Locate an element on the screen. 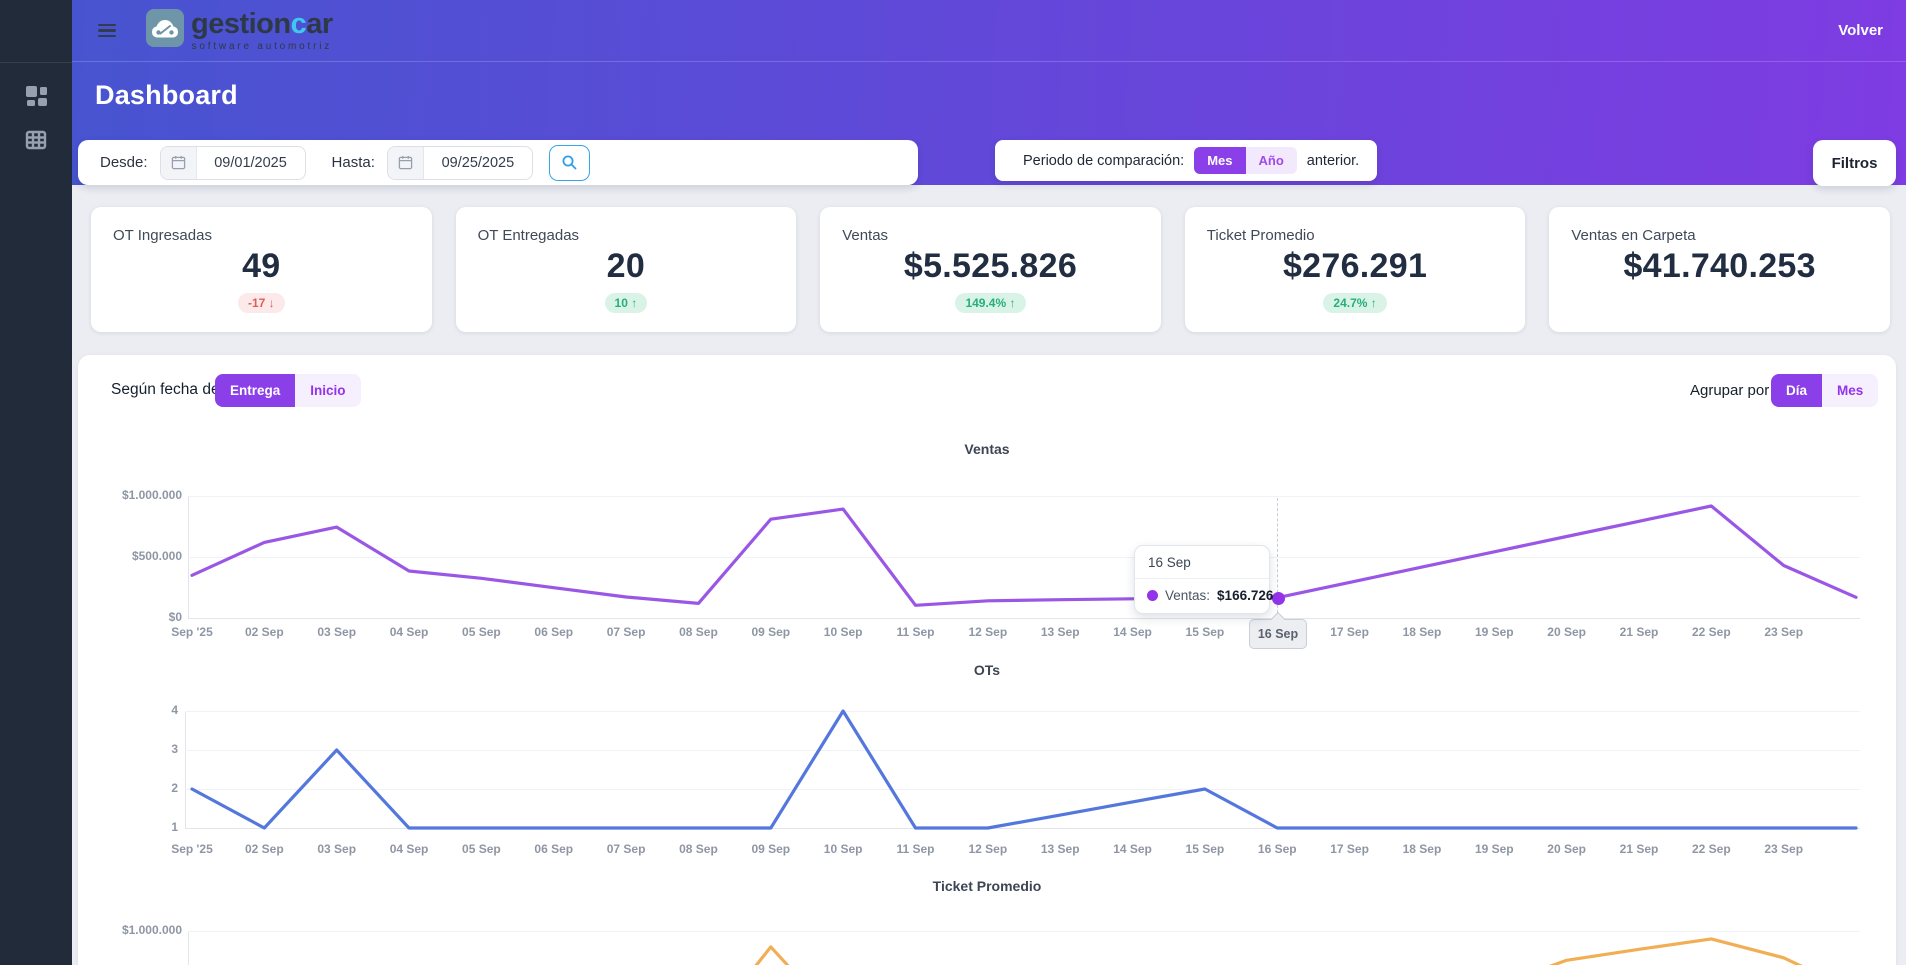 This screenshot has height=965, width=1906. tooltip-date: 16 Sep is located at coordinates (1202, 562).